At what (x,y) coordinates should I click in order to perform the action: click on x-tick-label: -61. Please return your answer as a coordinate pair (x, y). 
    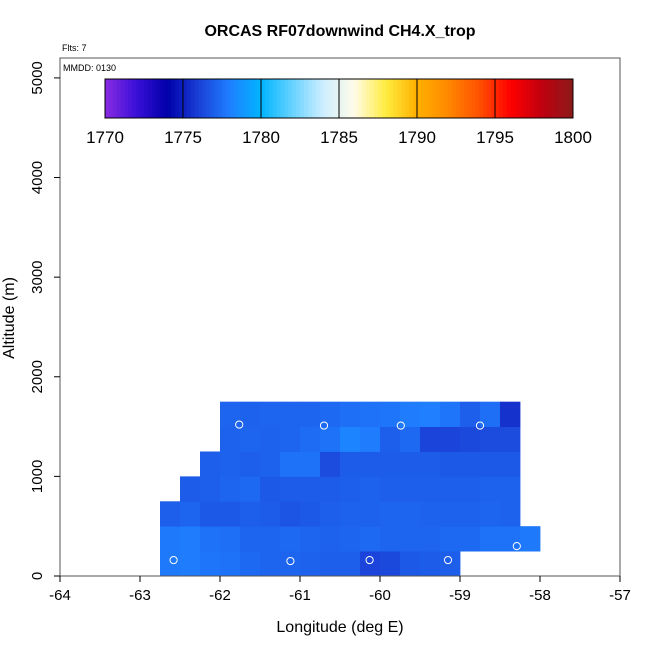
    Looking at the image, I should click on (300, 595).